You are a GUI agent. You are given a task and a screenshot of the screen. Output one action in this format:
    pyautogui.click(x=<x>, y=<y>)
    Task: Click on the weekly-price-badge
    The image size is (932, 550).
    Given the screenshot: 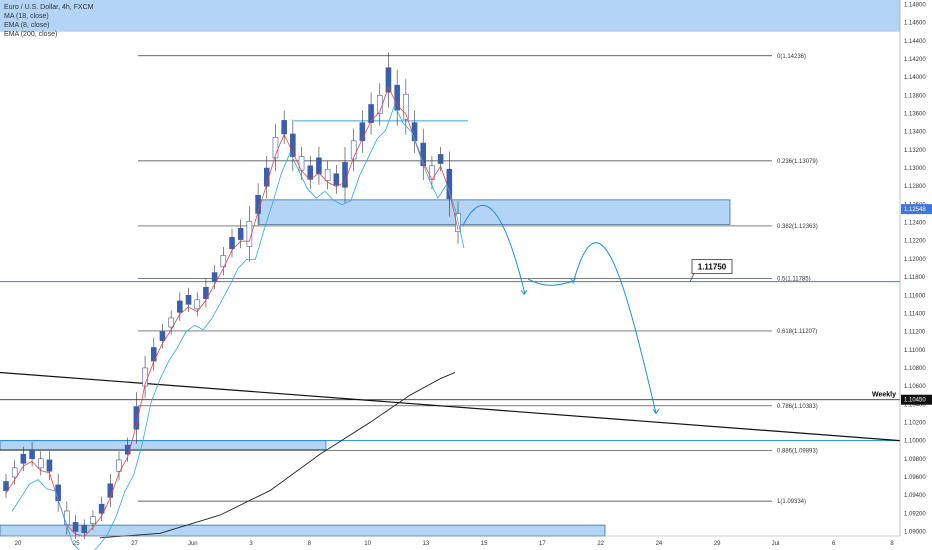 What is the action you would take?
    pyautogui.click(x=916, y=399)
    